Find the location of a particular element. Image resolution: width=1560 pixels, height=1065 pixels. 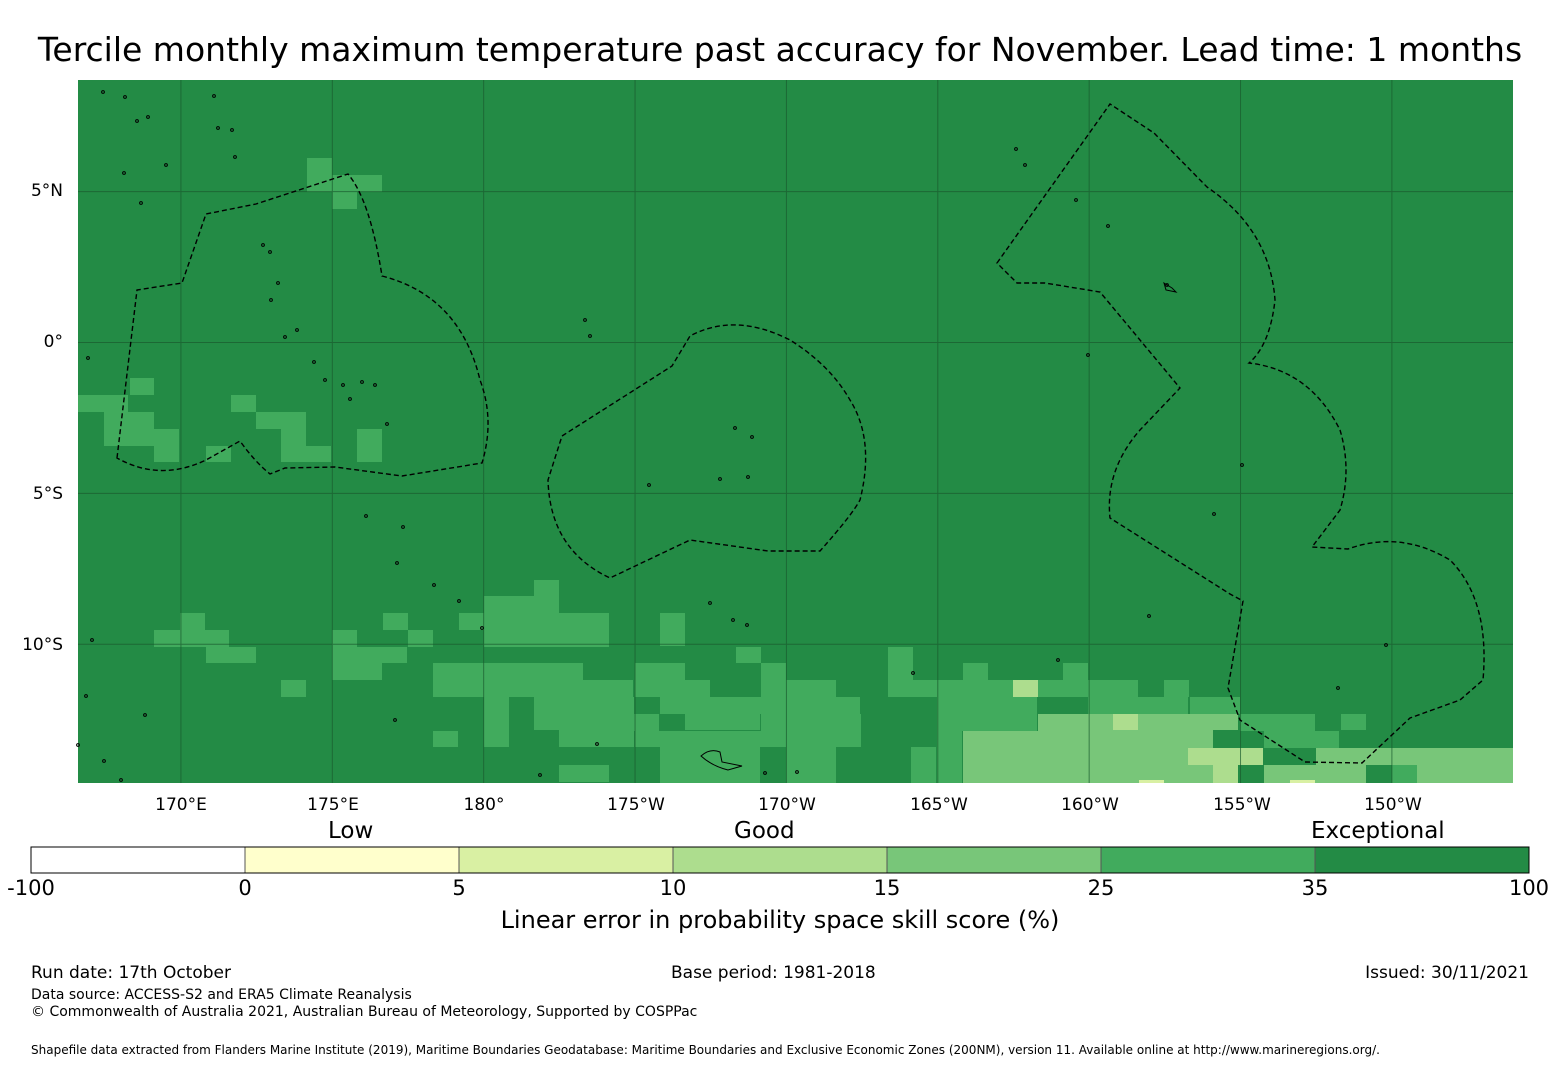

legend-category-good: Good is located at coordinates (764, 831).